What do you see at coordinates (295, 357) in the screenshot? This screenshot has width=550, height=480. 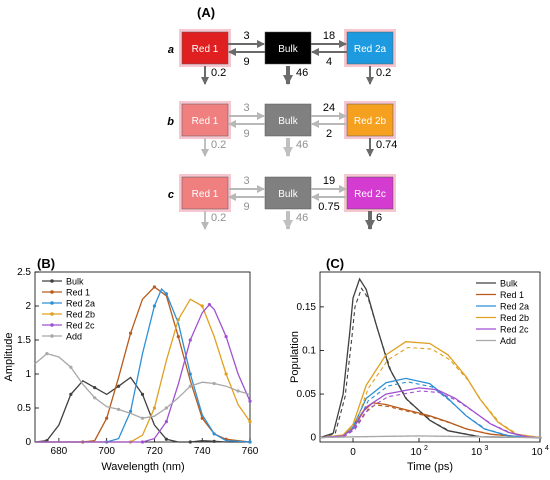 I see `chart-c-ylabel: Population` at bounding box center [295, 357].